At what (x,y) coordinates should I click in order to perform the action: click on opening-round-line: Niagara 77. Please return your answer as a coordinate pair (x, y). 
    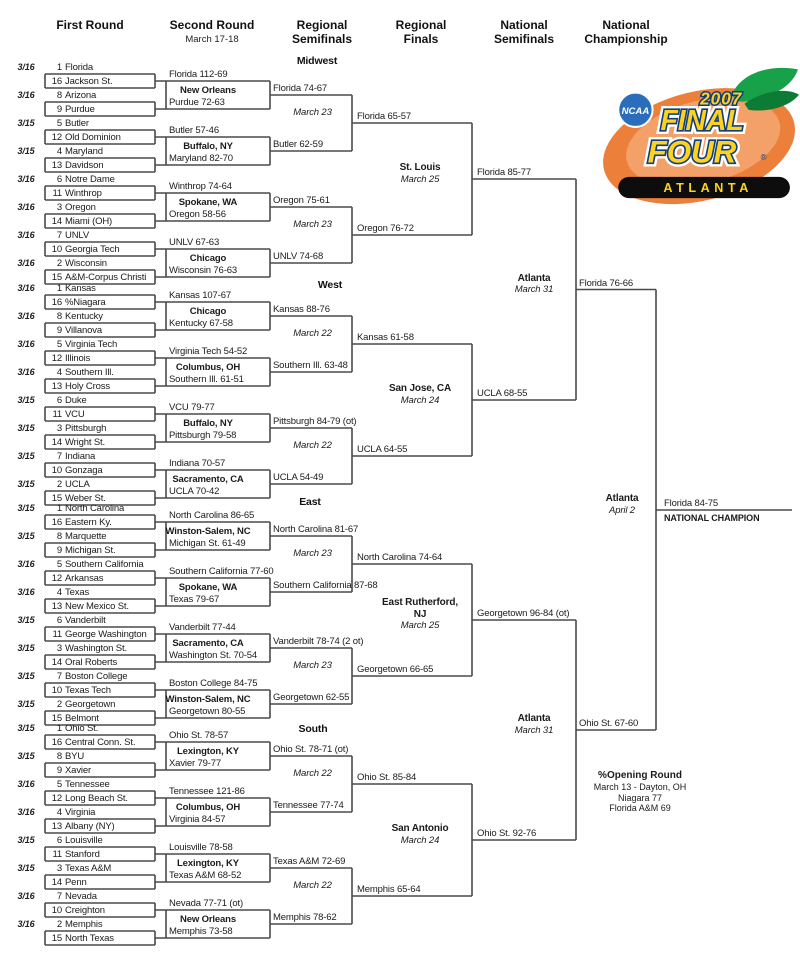
    Looking at the image, I should click on (640, 797).